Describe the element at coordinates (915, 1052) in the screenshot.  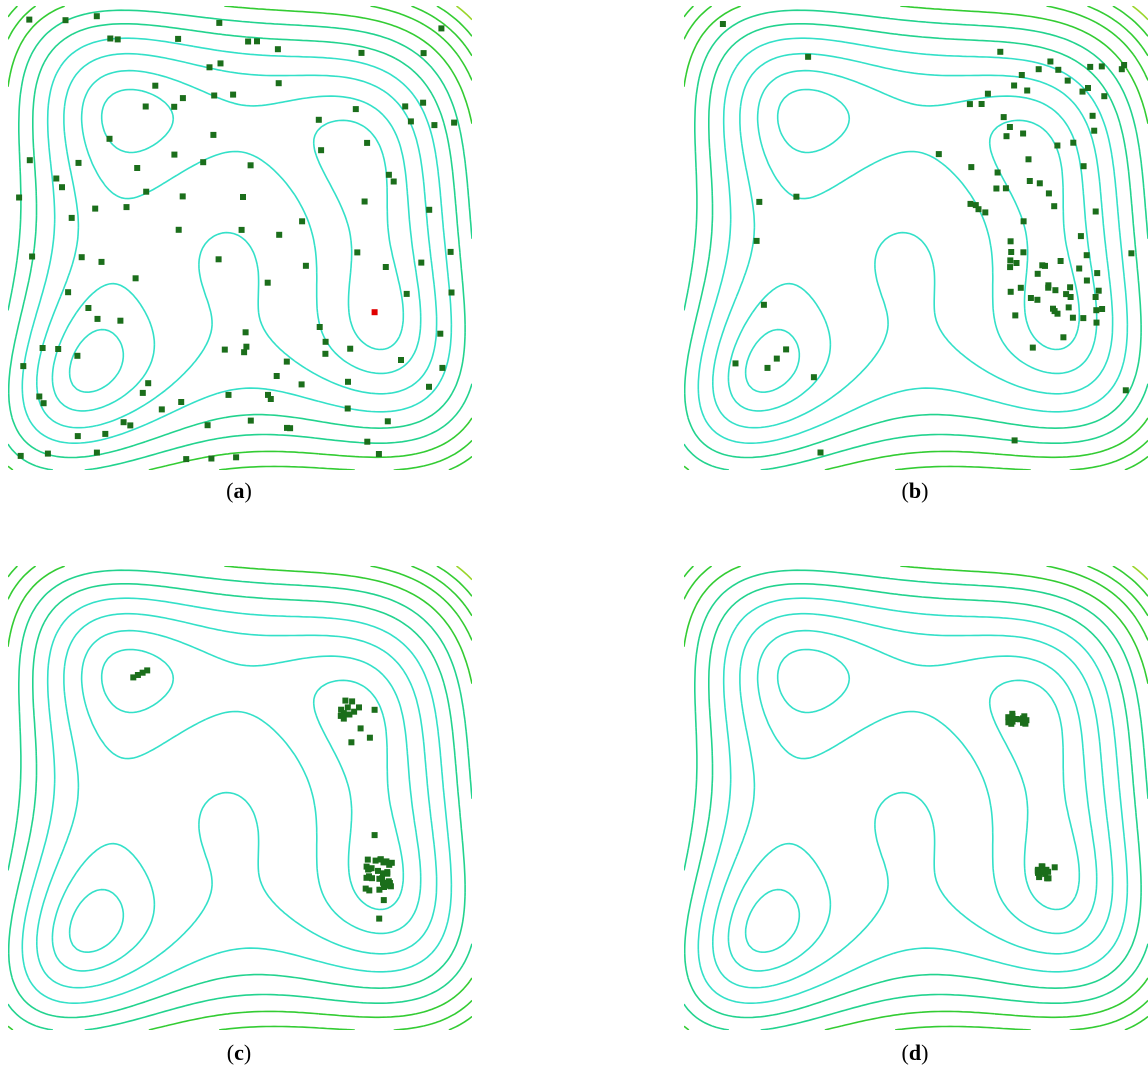
I see `caption-d: (d)` at that location.